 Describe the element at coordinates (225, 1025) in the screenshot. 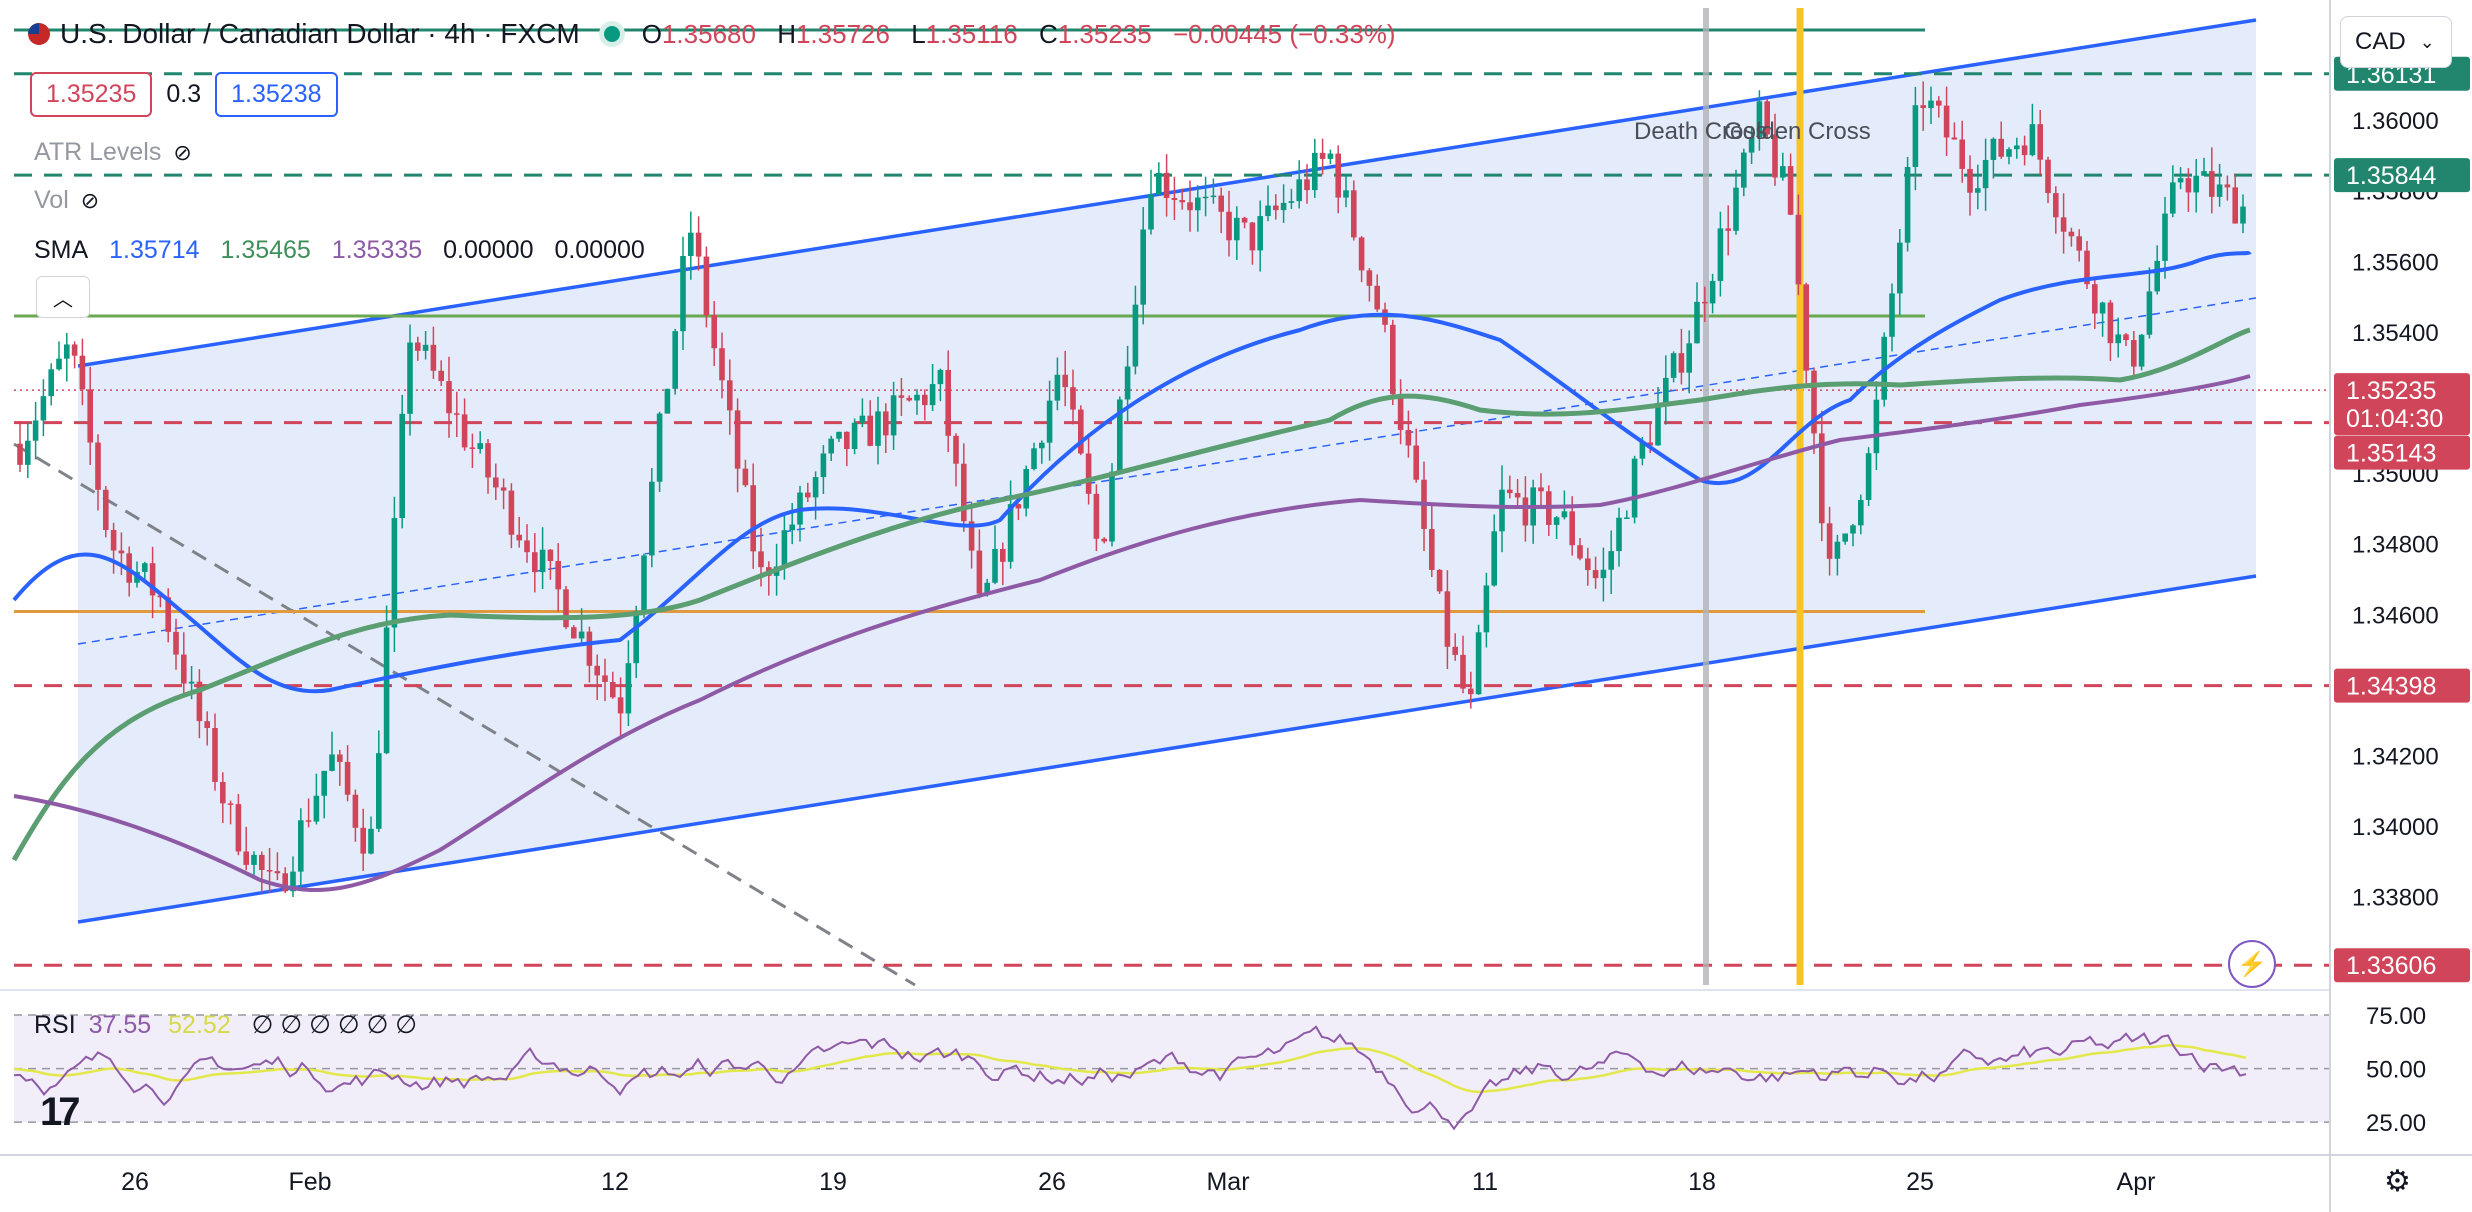

I see `rsi-legend: RSI 37.55 52.52 ∅ ∅ ∅ ∅ ∅ ∅` at that location.